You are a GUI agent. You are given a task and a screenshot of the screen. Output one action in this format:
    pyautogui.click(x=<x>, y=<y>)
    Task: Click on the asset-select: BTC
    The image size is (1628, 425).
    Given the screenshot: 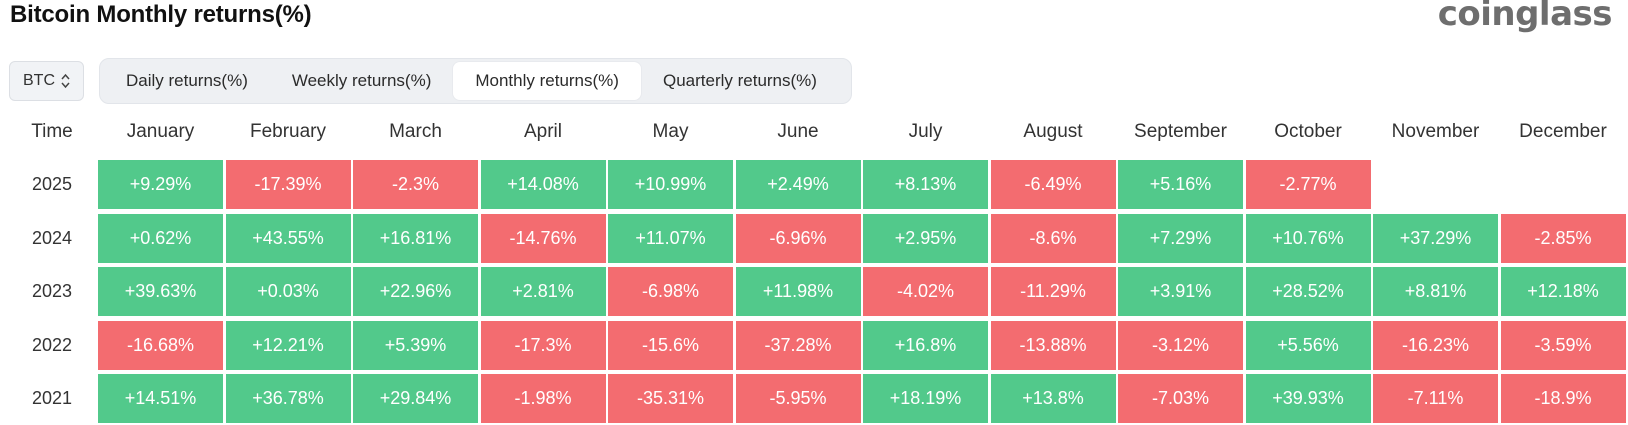 What is the action you would take?
    pyautogui.click(x=46, y=81)
    